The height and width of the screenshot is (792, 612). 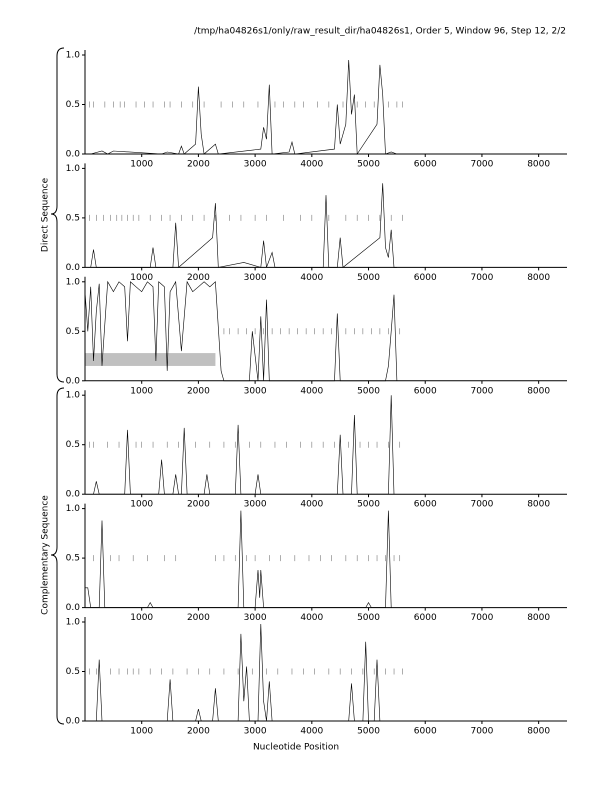 I want to click on side-label: Complementary Sequence, so click(x=46, y=555).